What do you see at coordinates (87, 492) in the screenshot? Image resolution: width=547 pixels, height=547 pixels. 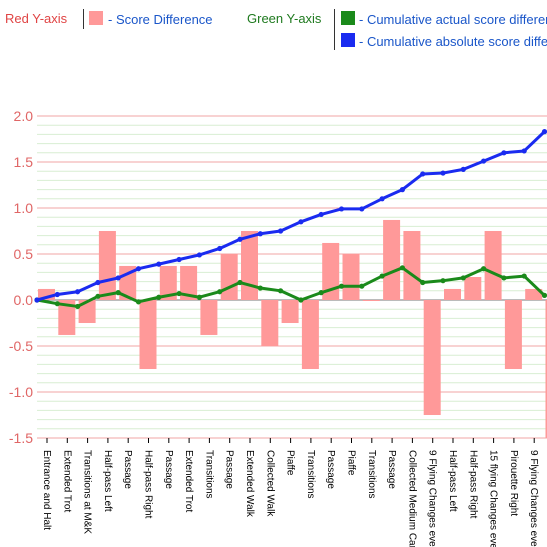 I see `x-tick-label: Transitions at M&K` at bounding box center [87, 492].